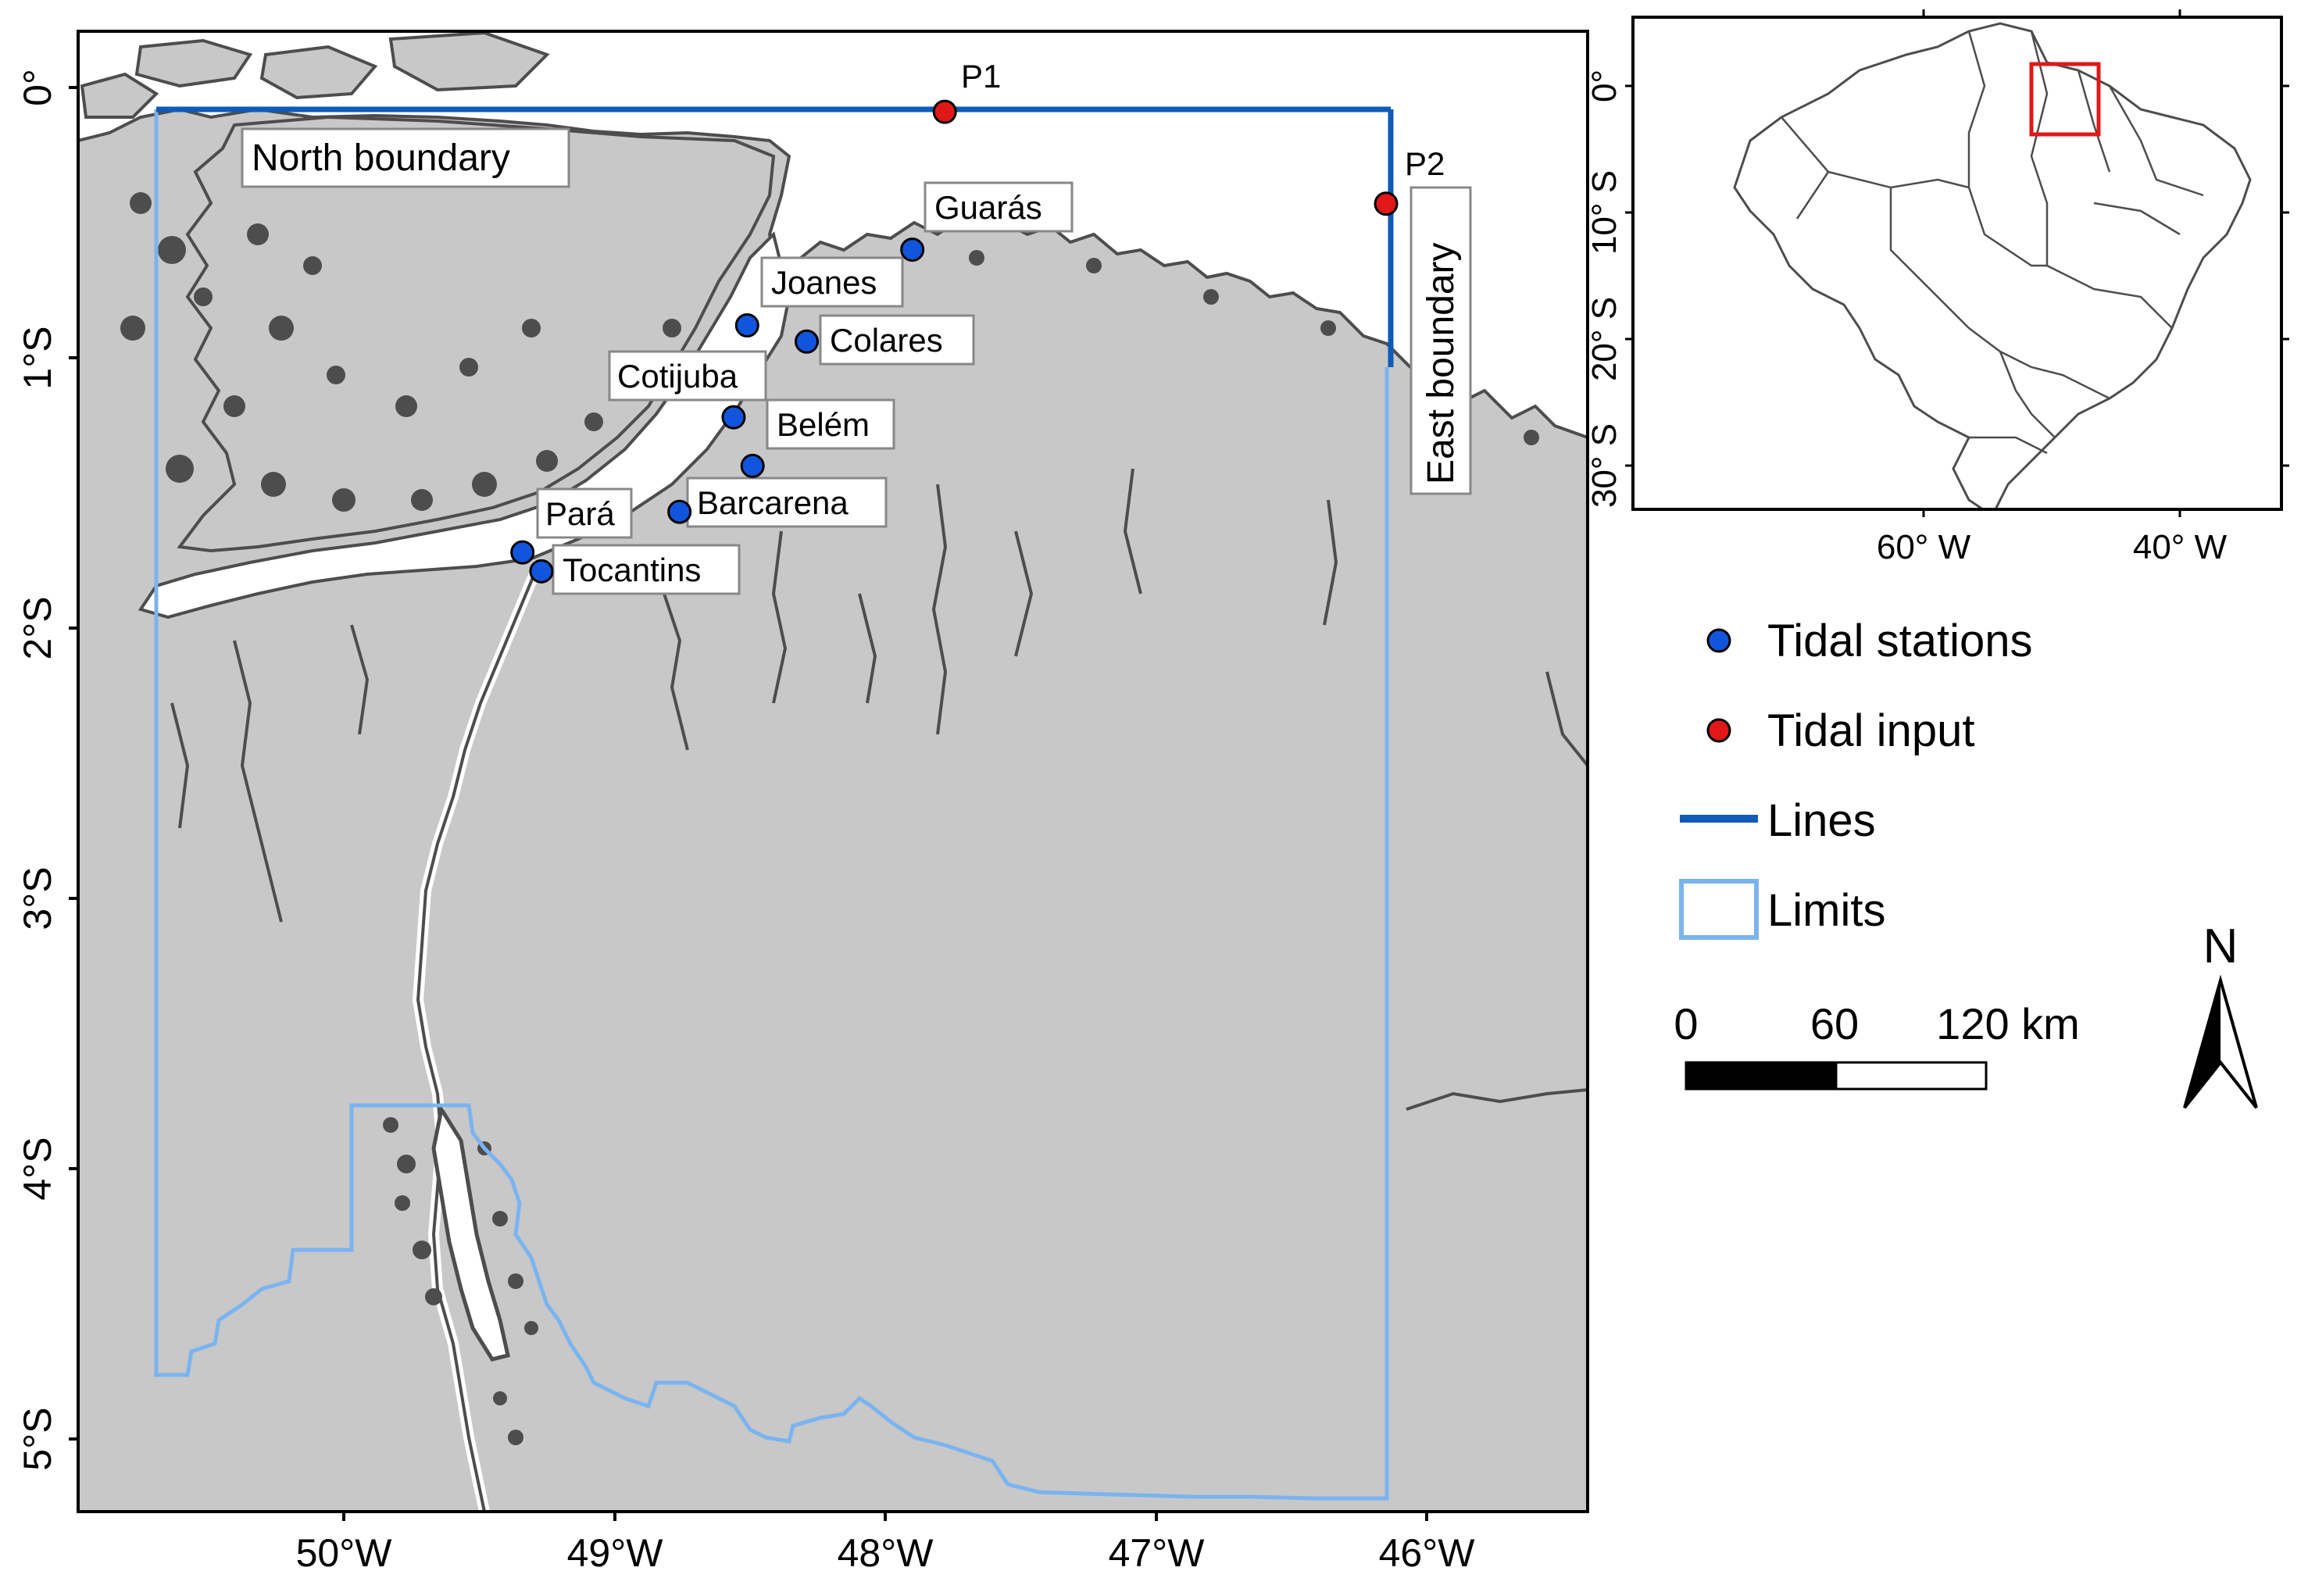 The height and width of the screenshot is (1596, 2308). What do you see at coordinates (37, 769) in the screenshot?
I see `main-y-tick-labels: 0° 1°S 2°S 3°S 4°S 5°S` at bounding box center [37, 769].